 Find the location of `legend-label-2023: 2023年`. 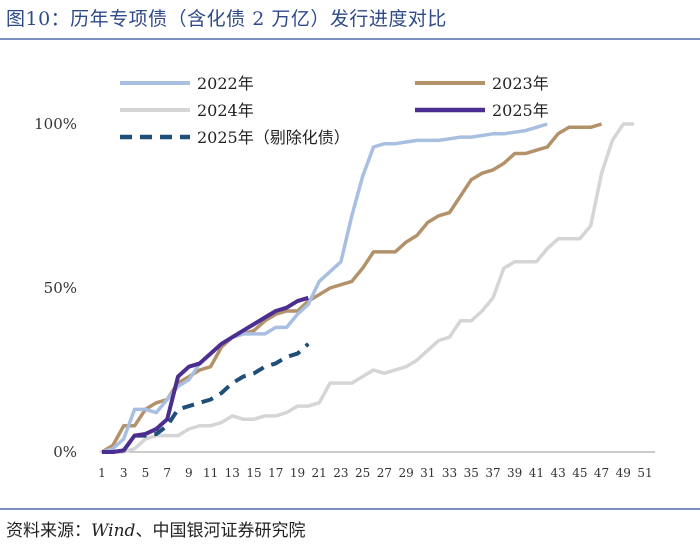

legend-label-2023: 2023年 is located at coordinates (520, 83).